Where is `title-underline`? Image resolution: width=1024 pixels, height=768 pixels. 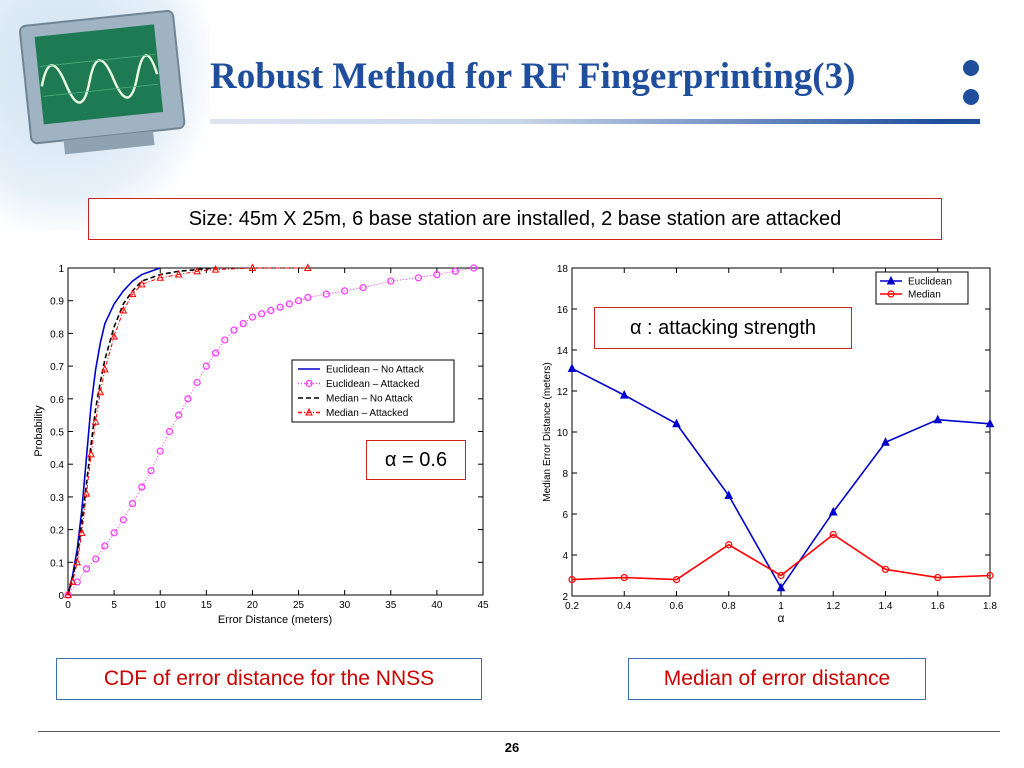
title-underline is located at coordinates (595, 121).